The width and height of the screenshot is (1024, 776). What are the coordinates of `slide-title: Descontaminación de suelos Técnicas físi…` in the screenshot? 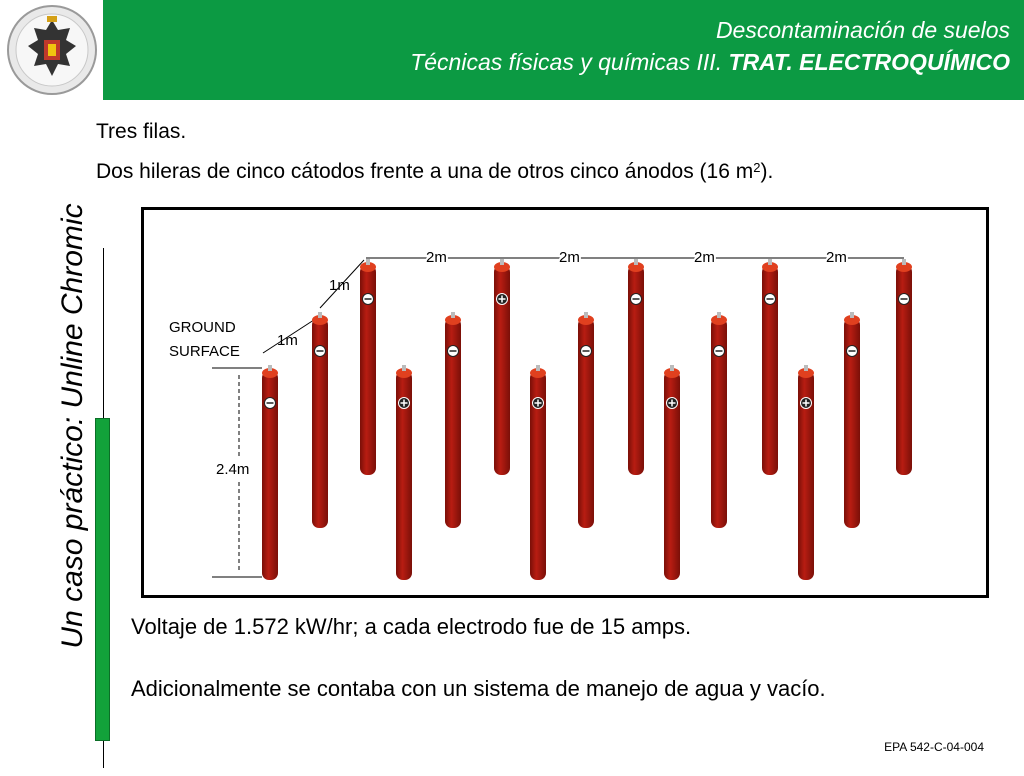 It's located at (710, 46).